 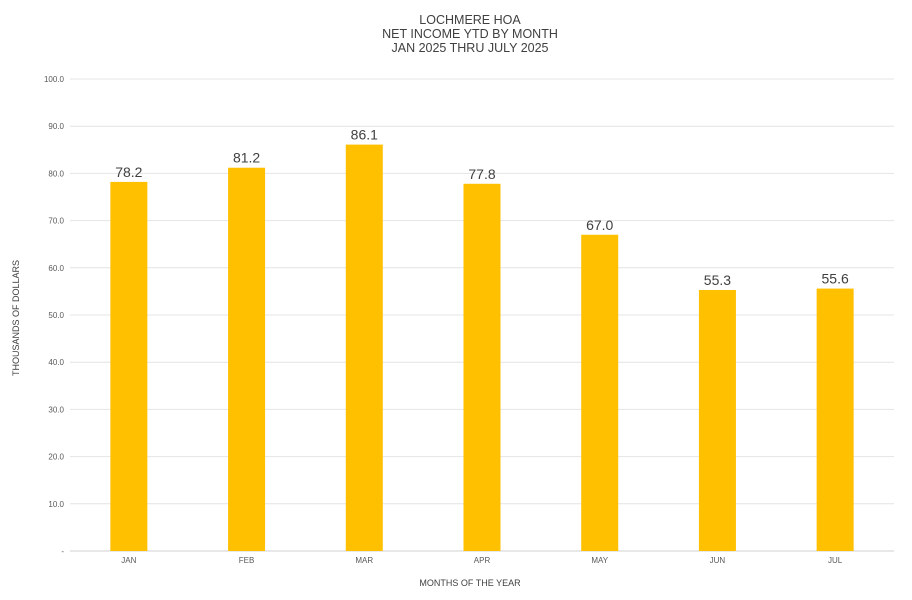 What do you see at coordinates (56, 457) in the screenshot?
I see `y-tick-label: 20.0` at bounding box center [56, 457].